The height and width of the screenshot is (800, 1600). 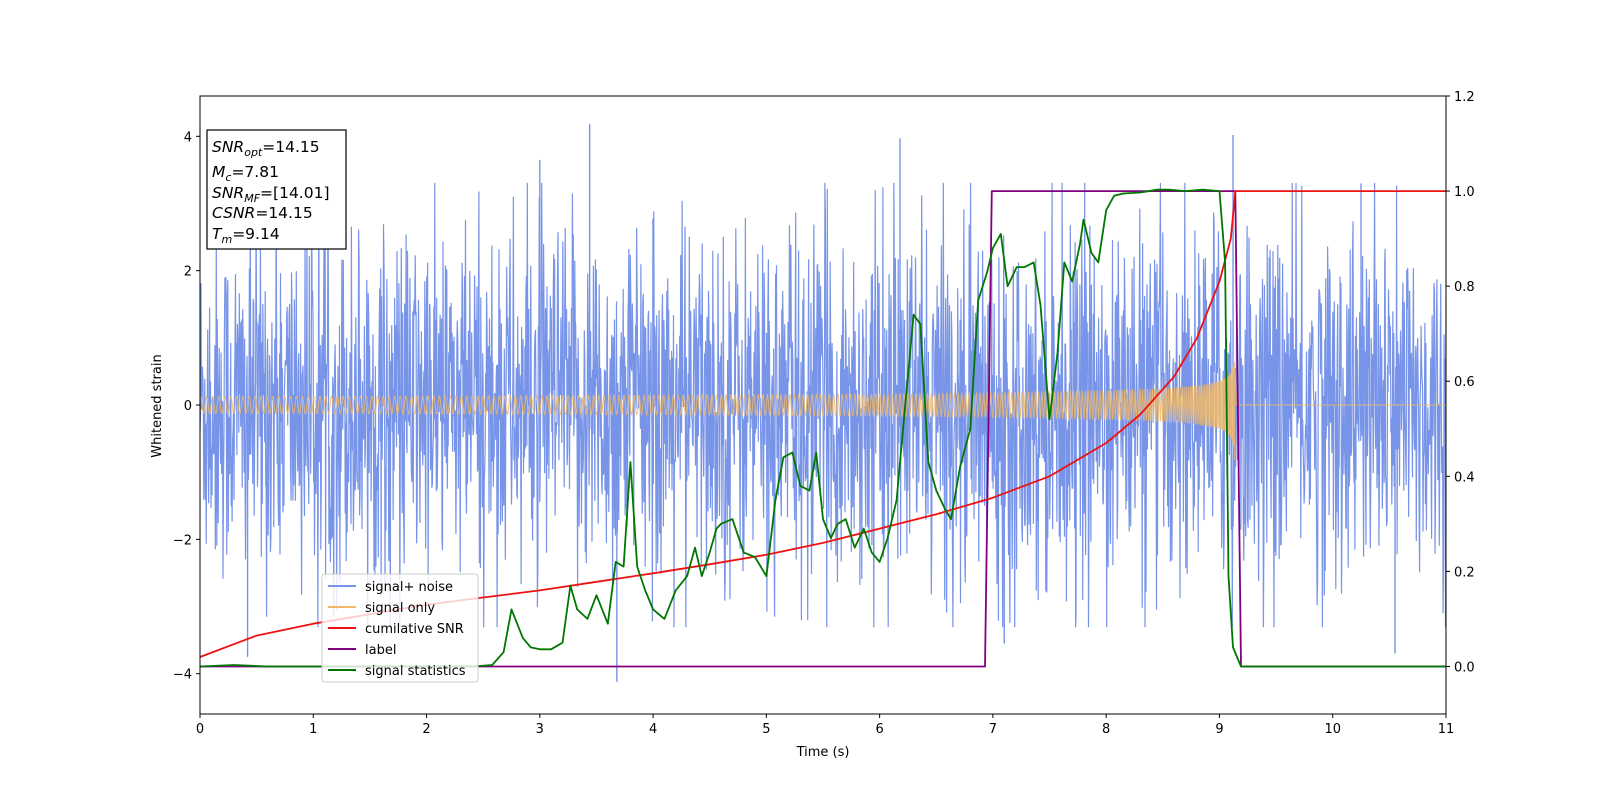 What do you see at coordinates (400, 608) in the screenshot?
I see `legend-label: signal only` at bounding box center [400, 608].